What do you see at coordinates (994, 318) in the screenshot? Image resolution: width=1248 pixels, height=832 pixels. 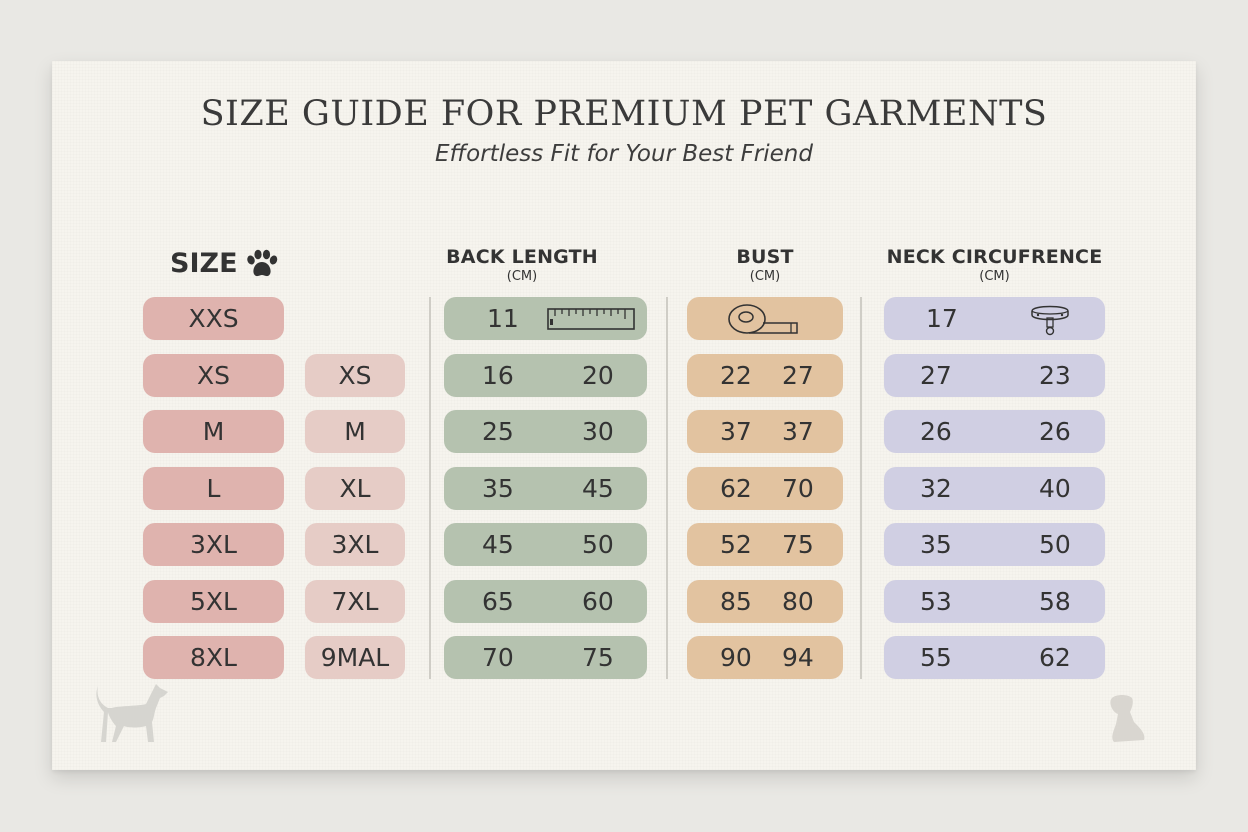 I see `neck-cell: 17` at bounding box center [994, 318].